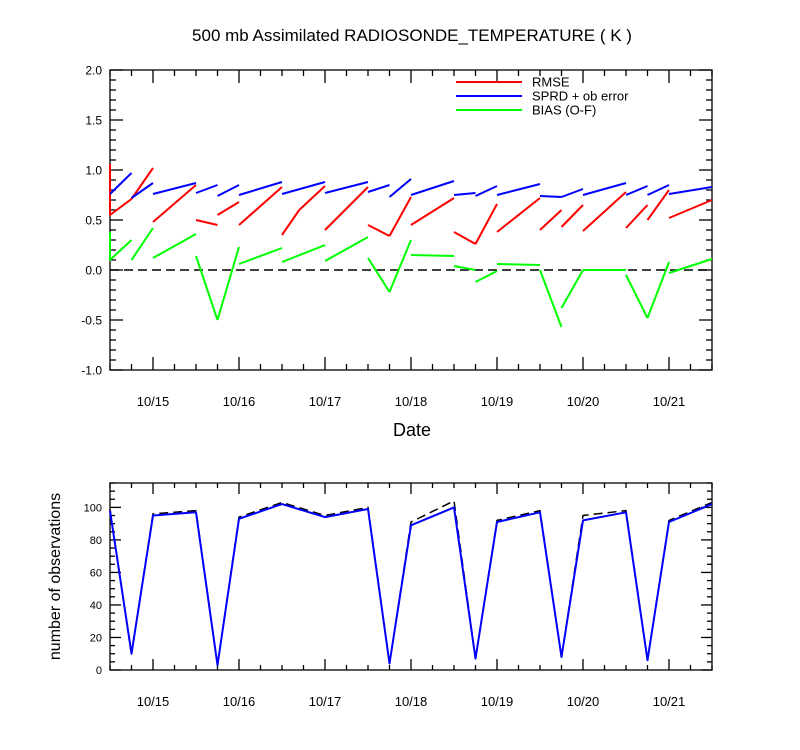 Image resolution: width=800 pixels, height=750 pixels. I want to click on y-tick-label: 0.0, so click(93, 270).